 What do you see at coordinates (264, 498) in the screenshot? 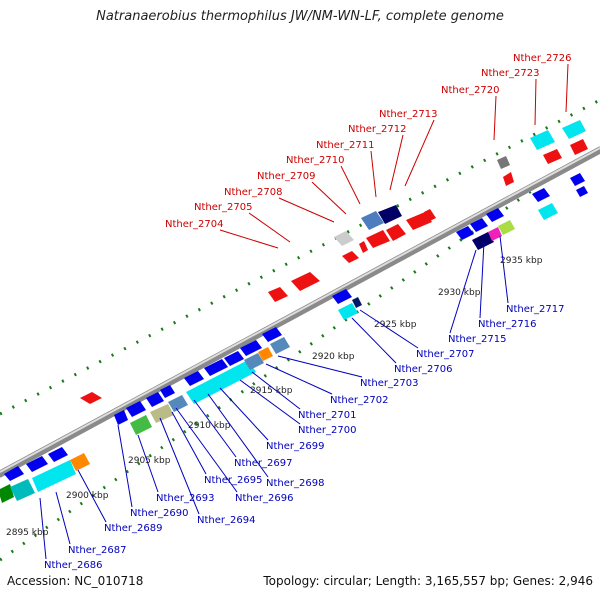
I see `reverse-gene-label: Nther_2696` at bounding box center [264, 498].